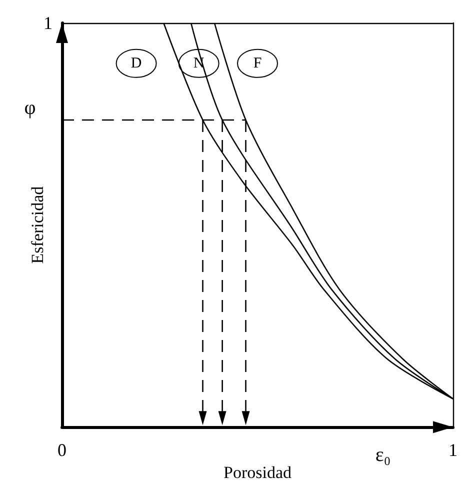 This screenshot has height=486, width=473. What do you see at coordinates (30, 108) in the screenshot?
I see `text: φ` at bounding box center [30, 108].